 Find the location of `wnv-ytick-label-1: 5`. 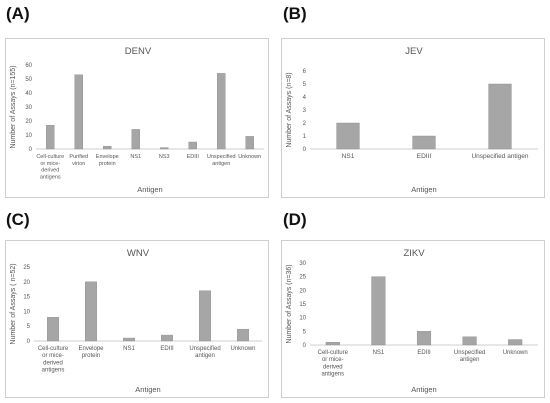

wnv-ytick-label-1: 5 is located at coordinates (29, 327).